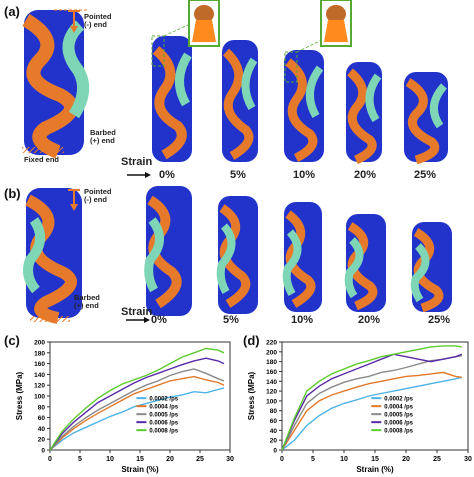 This screenshot has height=477, width=474. Describe the element at coordinates (103, 136) in the screenshot. I see `barbed-end-label-a: Barbed (+) end` at that location.